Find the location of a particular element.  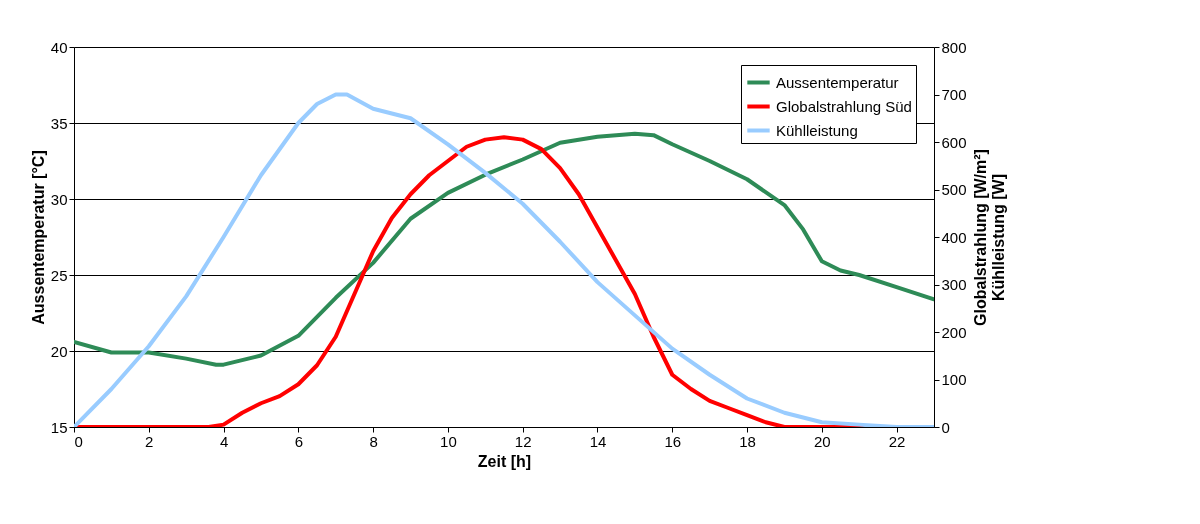

x-axis-title: Zeit [h] is located at coordinates (504, 461).